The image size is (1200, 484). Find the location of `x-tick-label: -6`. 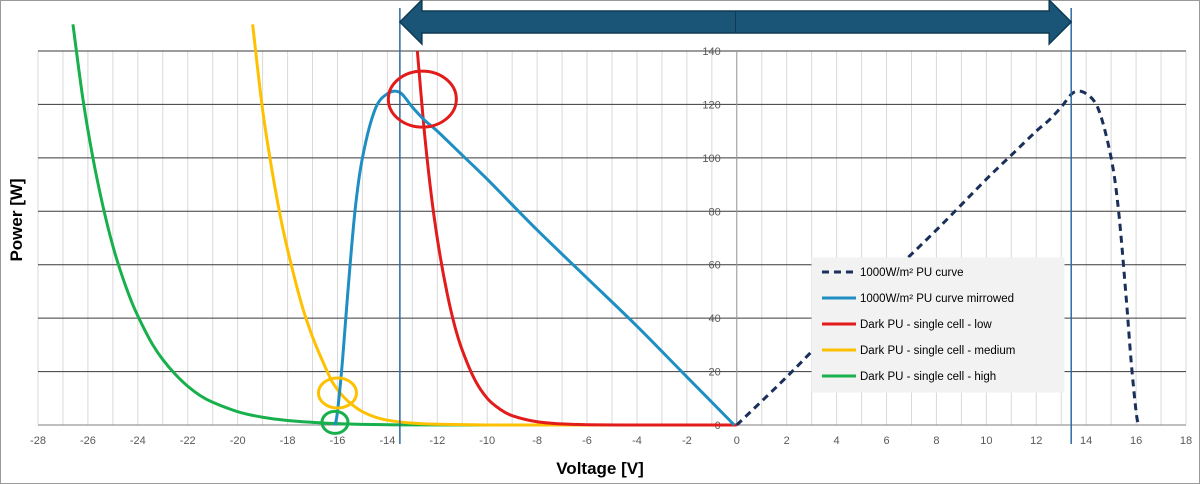

x-tick-label: -6 is located at coordinates (587, 441).